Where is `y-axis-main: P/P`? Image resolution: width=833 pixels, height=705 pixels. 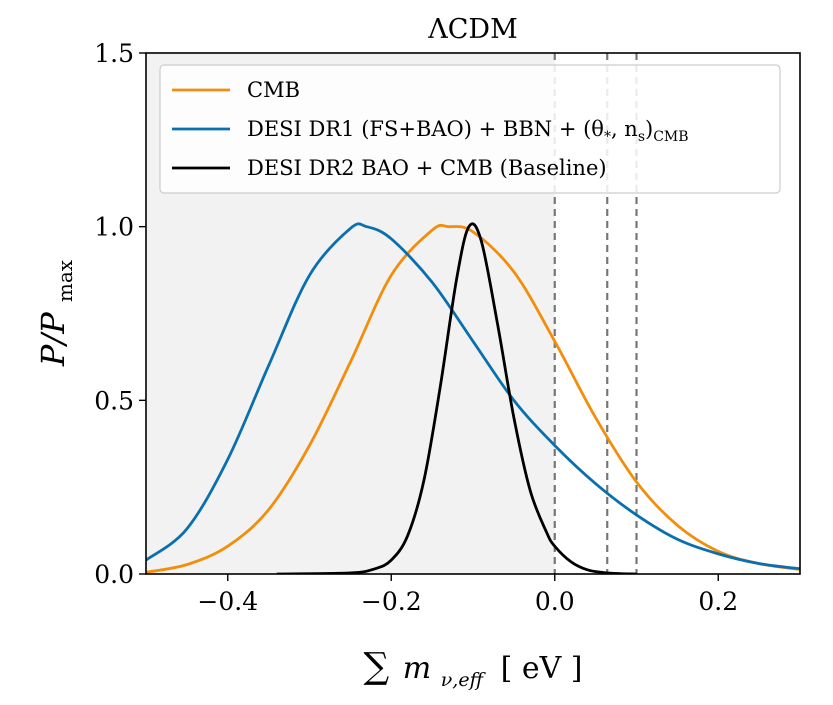
y-axis-main: P/P is located at coordinates (53, 339).